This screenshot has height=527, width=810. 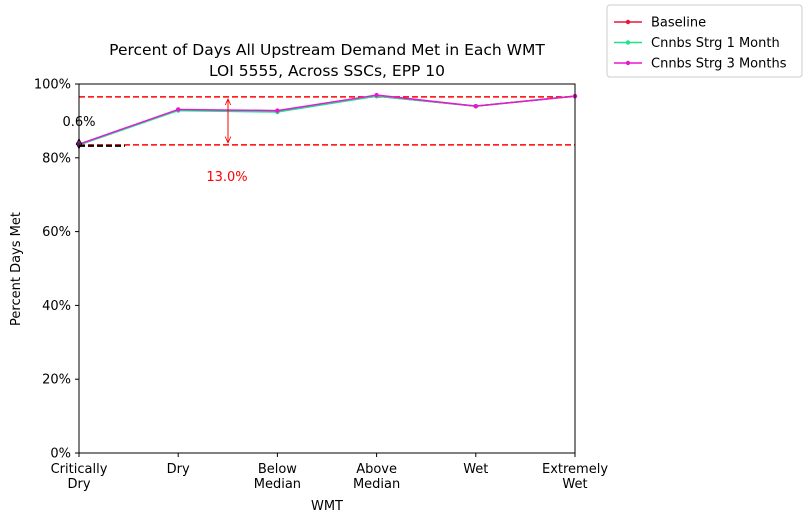 I want to click on legend-box, so click(x=704, y=41).